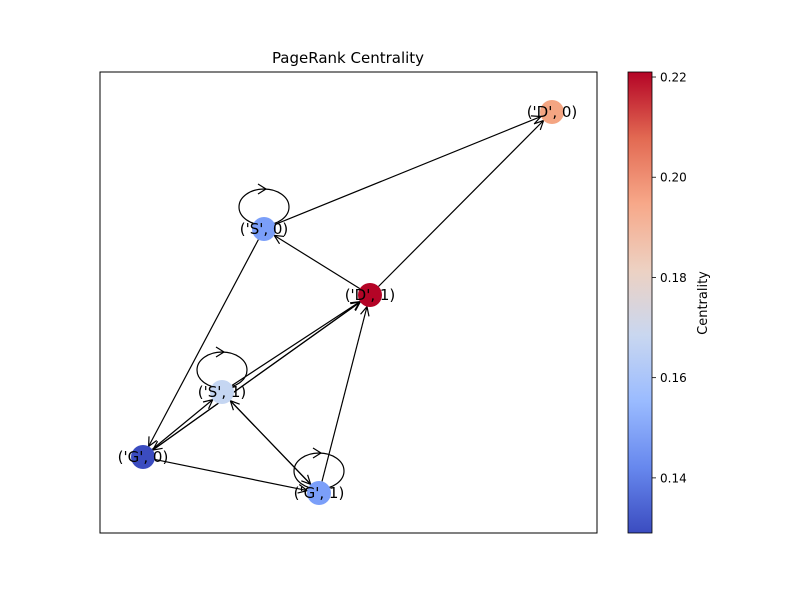 Image resolution: width=800 pixels, height=604 pixels. Describe the element at coordinates (673, 478) in the screenshot. I see `colorbar-tick-label: 0.14` at that location.